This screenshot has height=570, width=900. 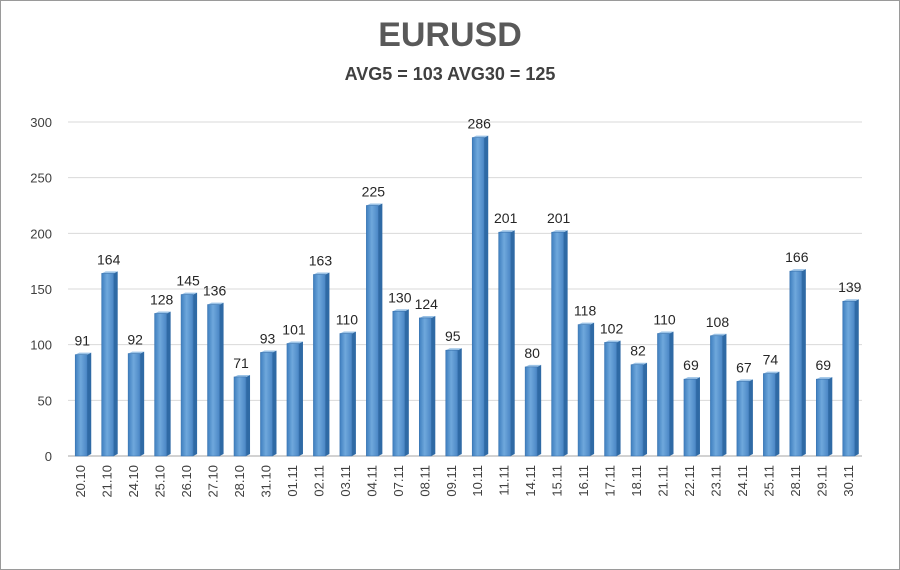 What do you see at coordinates (268, 338) in the screenshot?
I see `data-label: 93` at bounding box center [268, 338].